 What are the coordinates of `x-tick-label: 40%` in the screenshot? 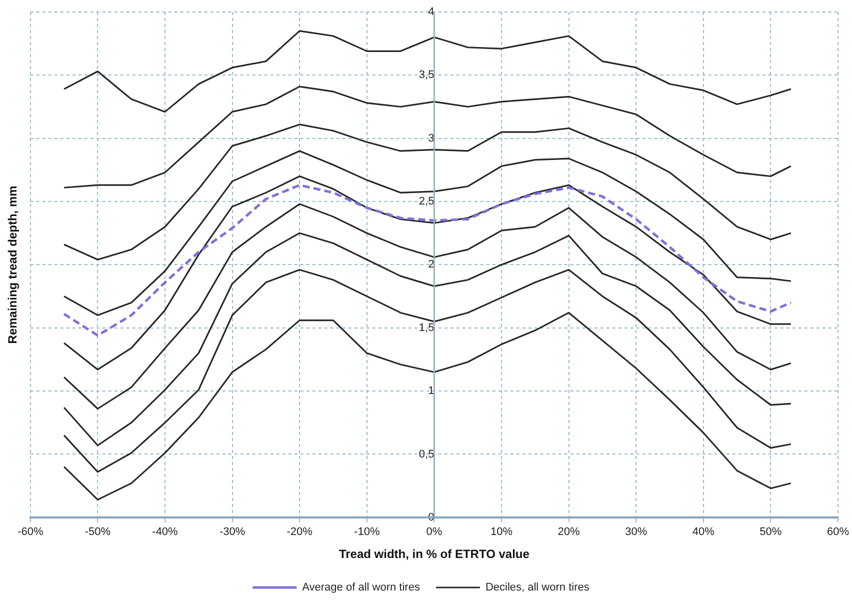 It's located at (703, 532).